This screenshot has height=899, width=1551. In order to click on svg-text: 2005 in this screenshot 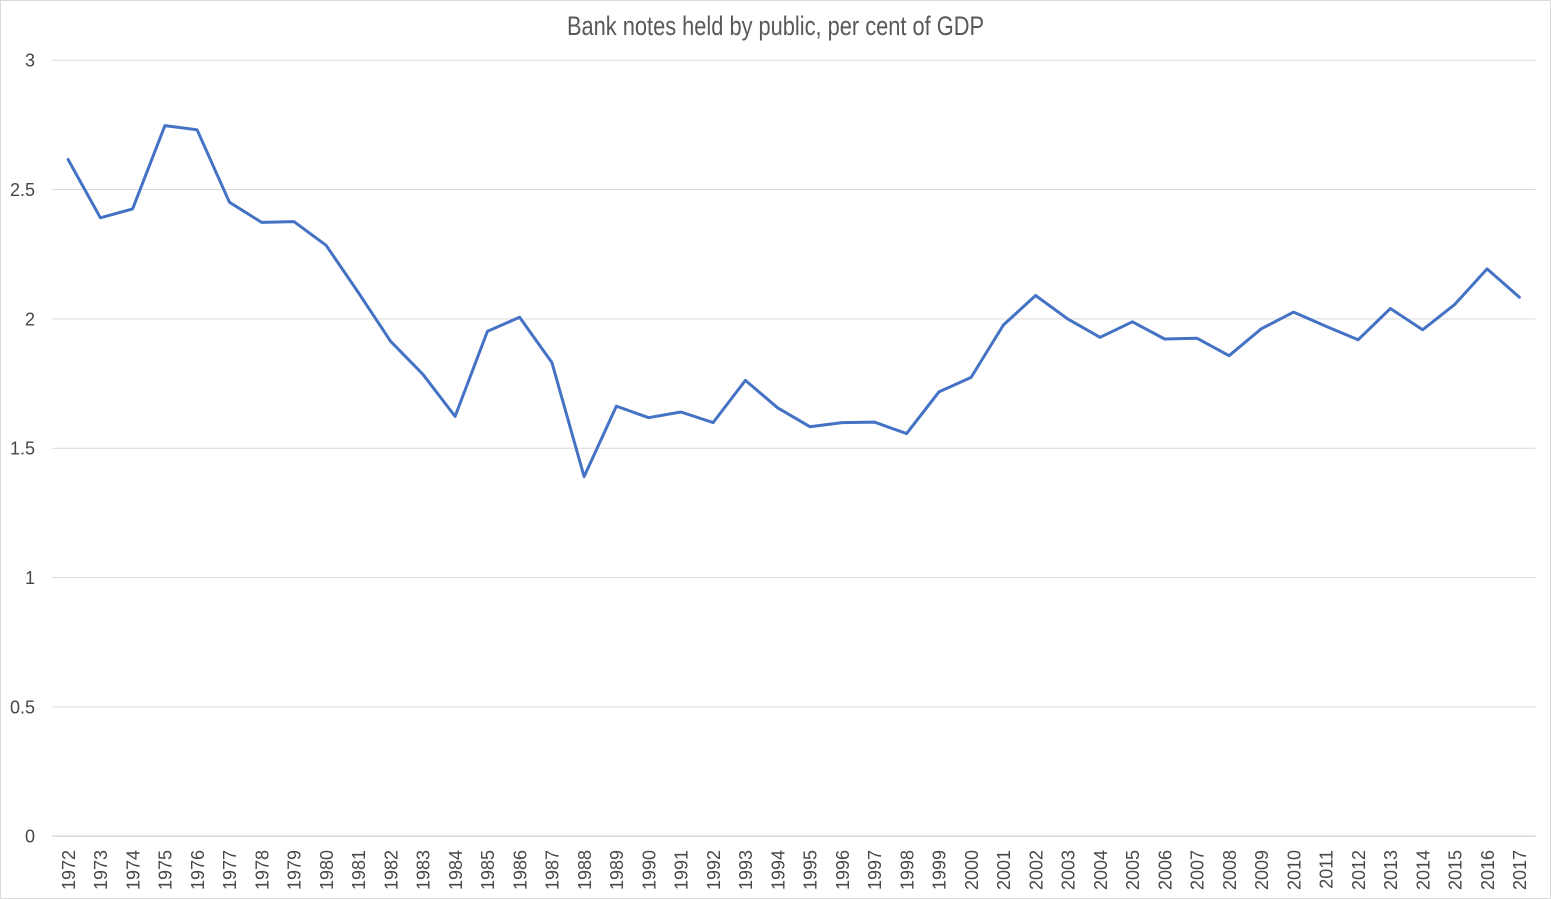, I will do `click(1133, 870)`.